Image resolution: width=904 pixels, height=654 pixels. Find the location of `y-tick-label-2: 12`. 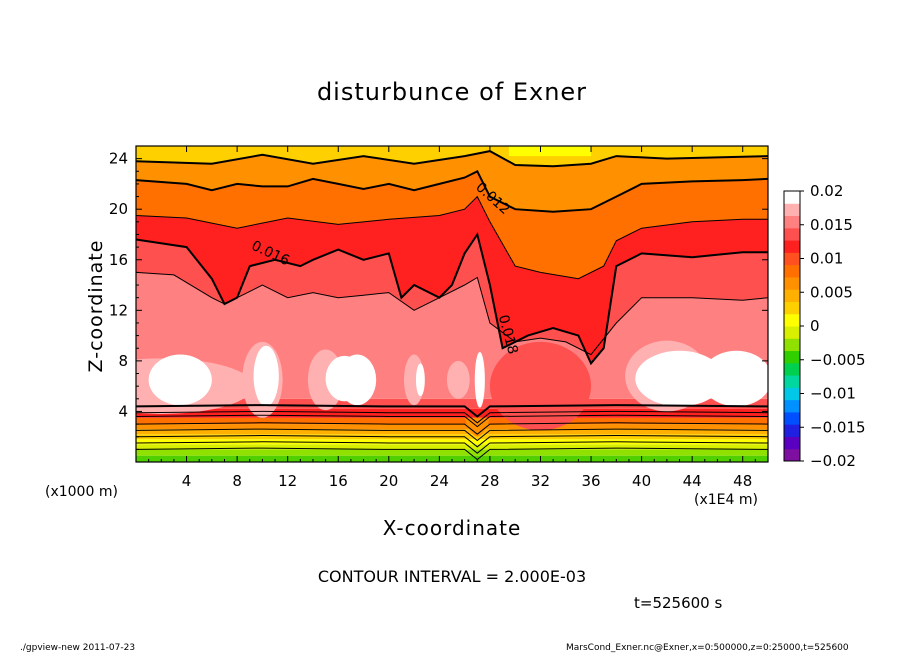

y-tick-label-2: 12 is located at coordinates (118, 310).